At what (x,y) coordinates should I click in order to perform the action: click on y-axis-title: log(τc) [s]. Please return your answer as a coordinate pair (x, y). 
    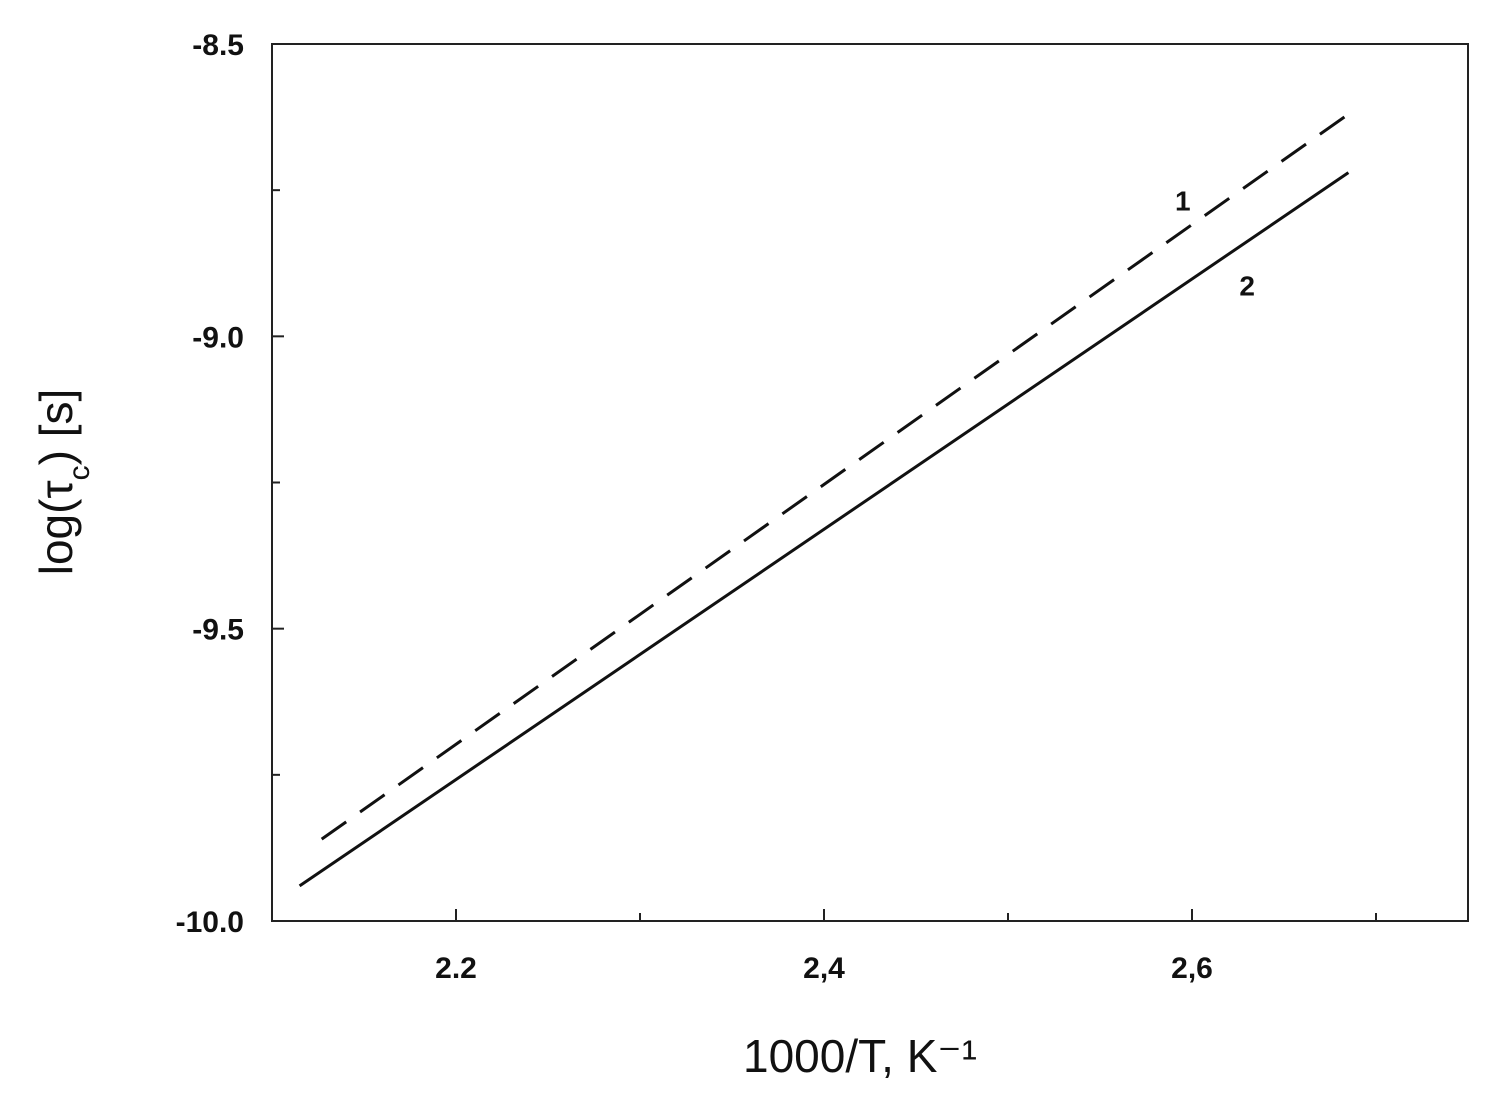
    Looking at the image, I should click on (63, 482).